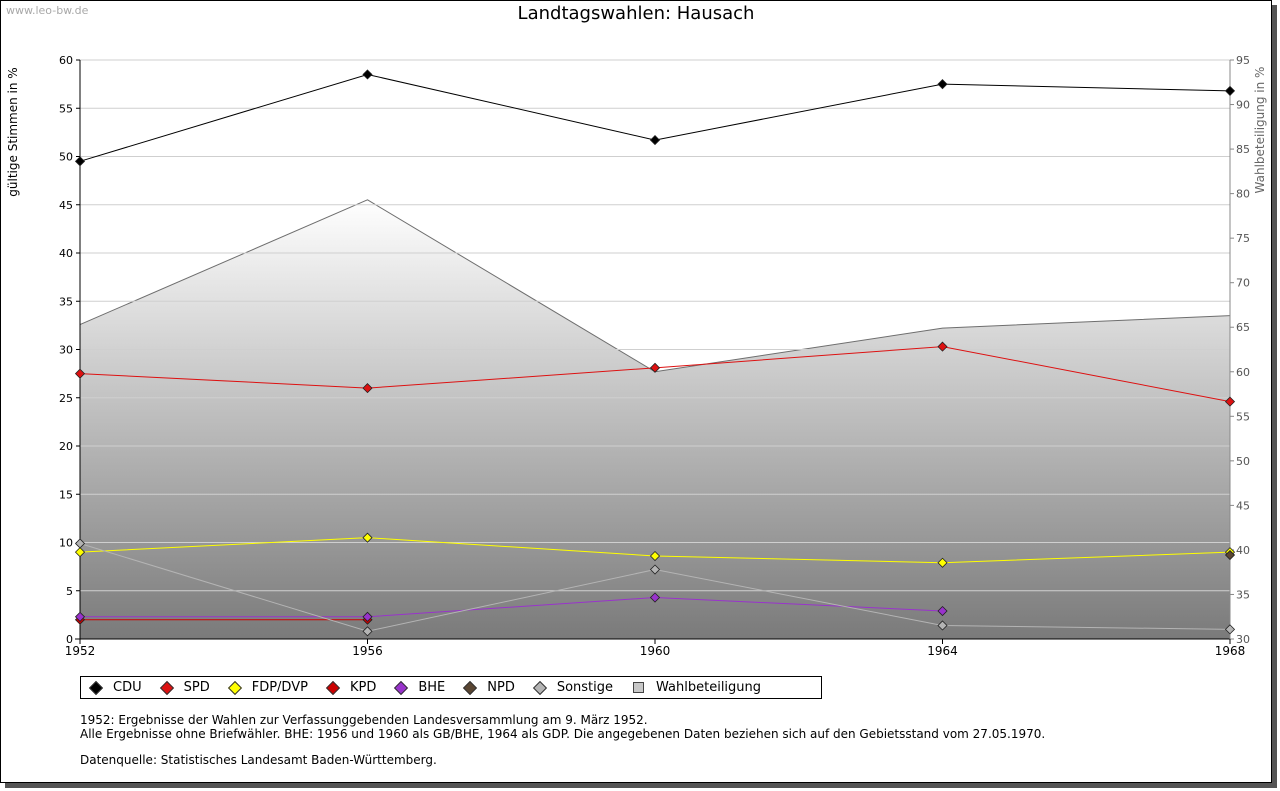  Describe the element at coordinates (80, 651) in the screenshot. I see `x-tick-label: 1952` at that location.